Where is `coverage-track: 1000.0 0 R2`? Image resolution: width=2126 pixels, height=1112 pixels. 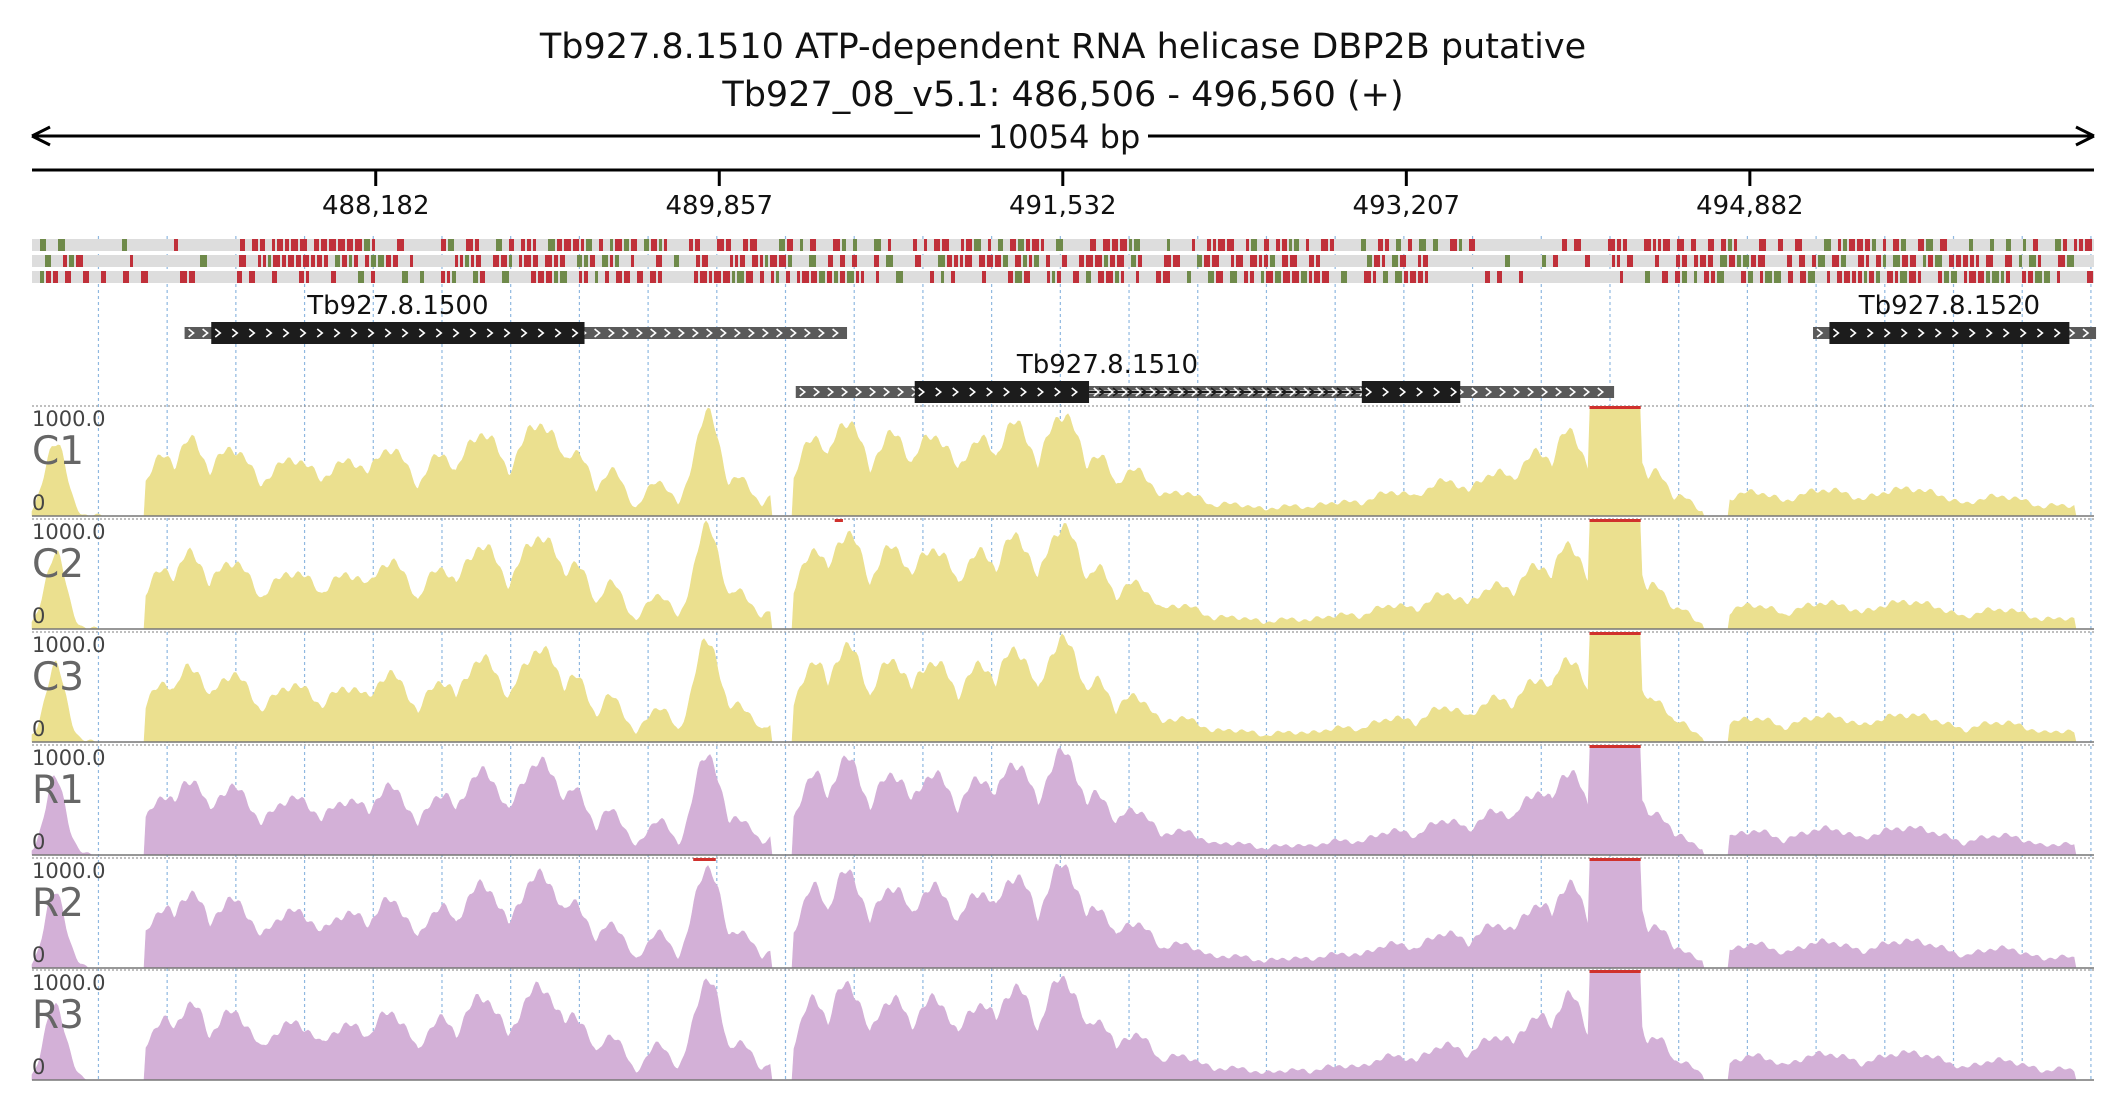 coverage-track: 1000.0 0 R2 is located at coordinates (1062, 913).